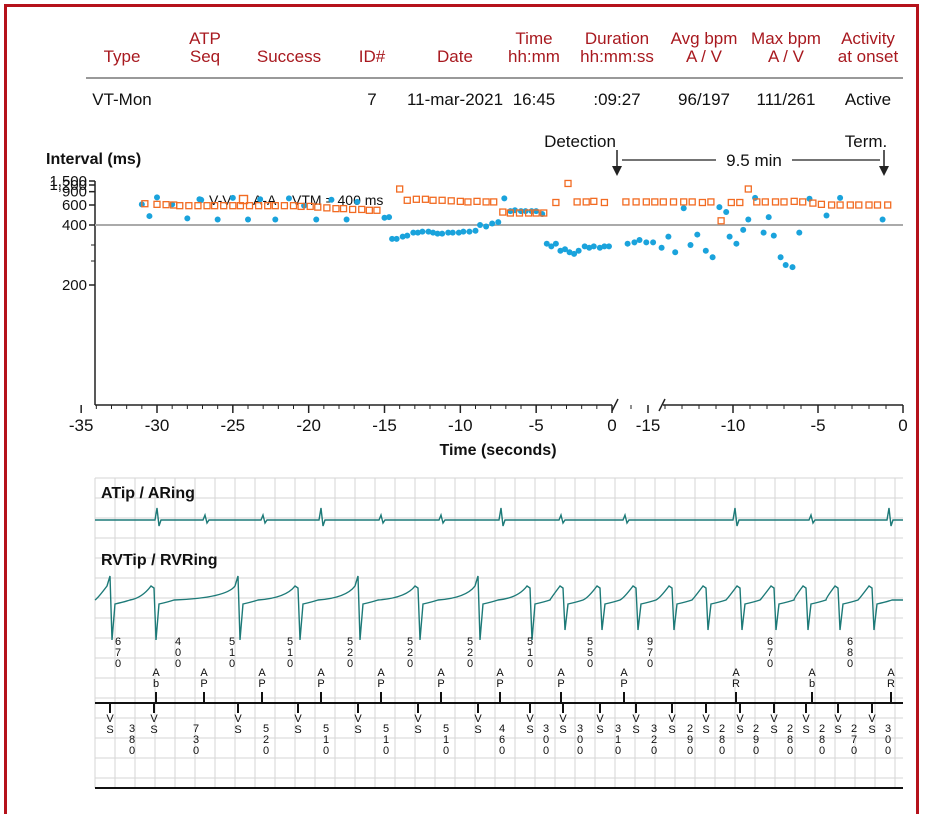  I want to click on atrial-marker-label: A, so click(156, 673).